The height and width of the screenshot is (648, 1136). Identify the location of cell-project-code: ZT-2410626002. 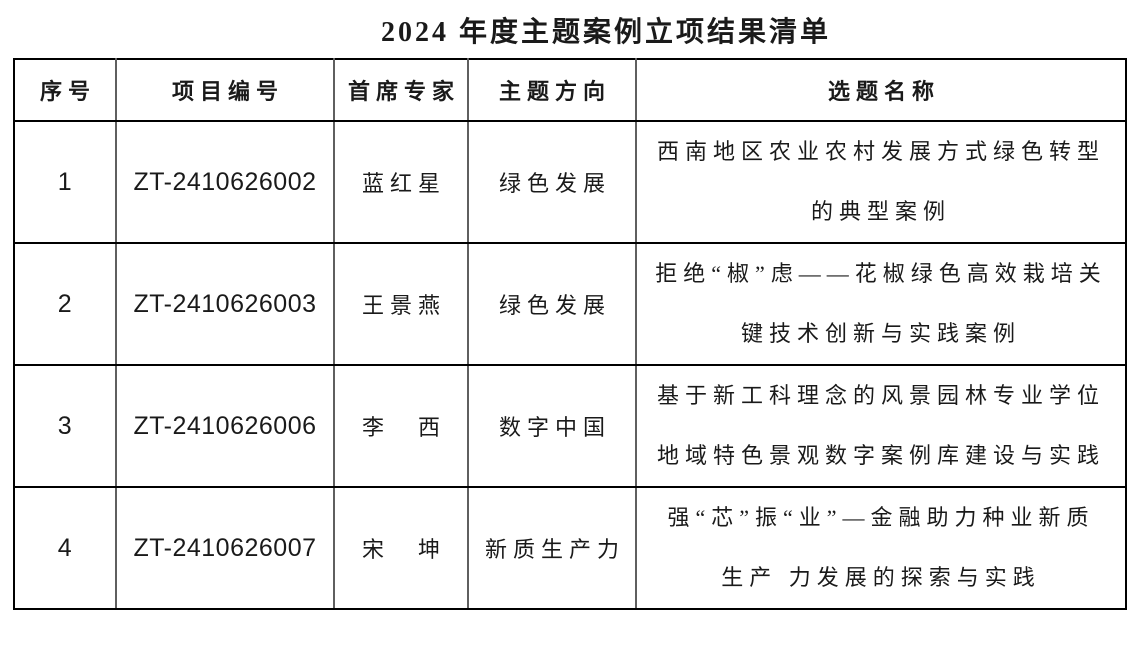
(225, 182).